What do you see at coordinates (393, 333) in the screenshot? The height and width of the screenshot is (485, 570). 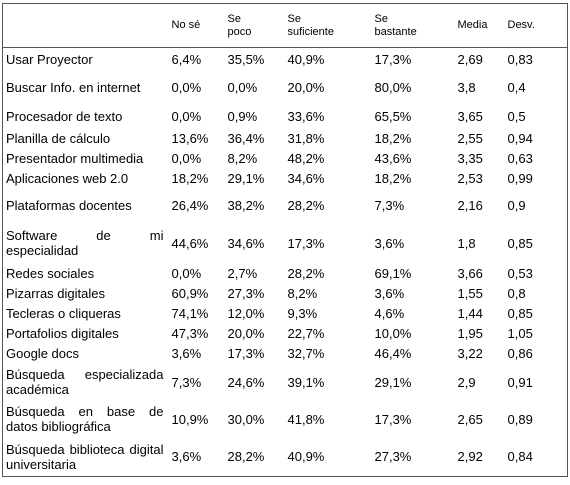 I see `cell-value: 10,0%` at bounding box center [393, 333].